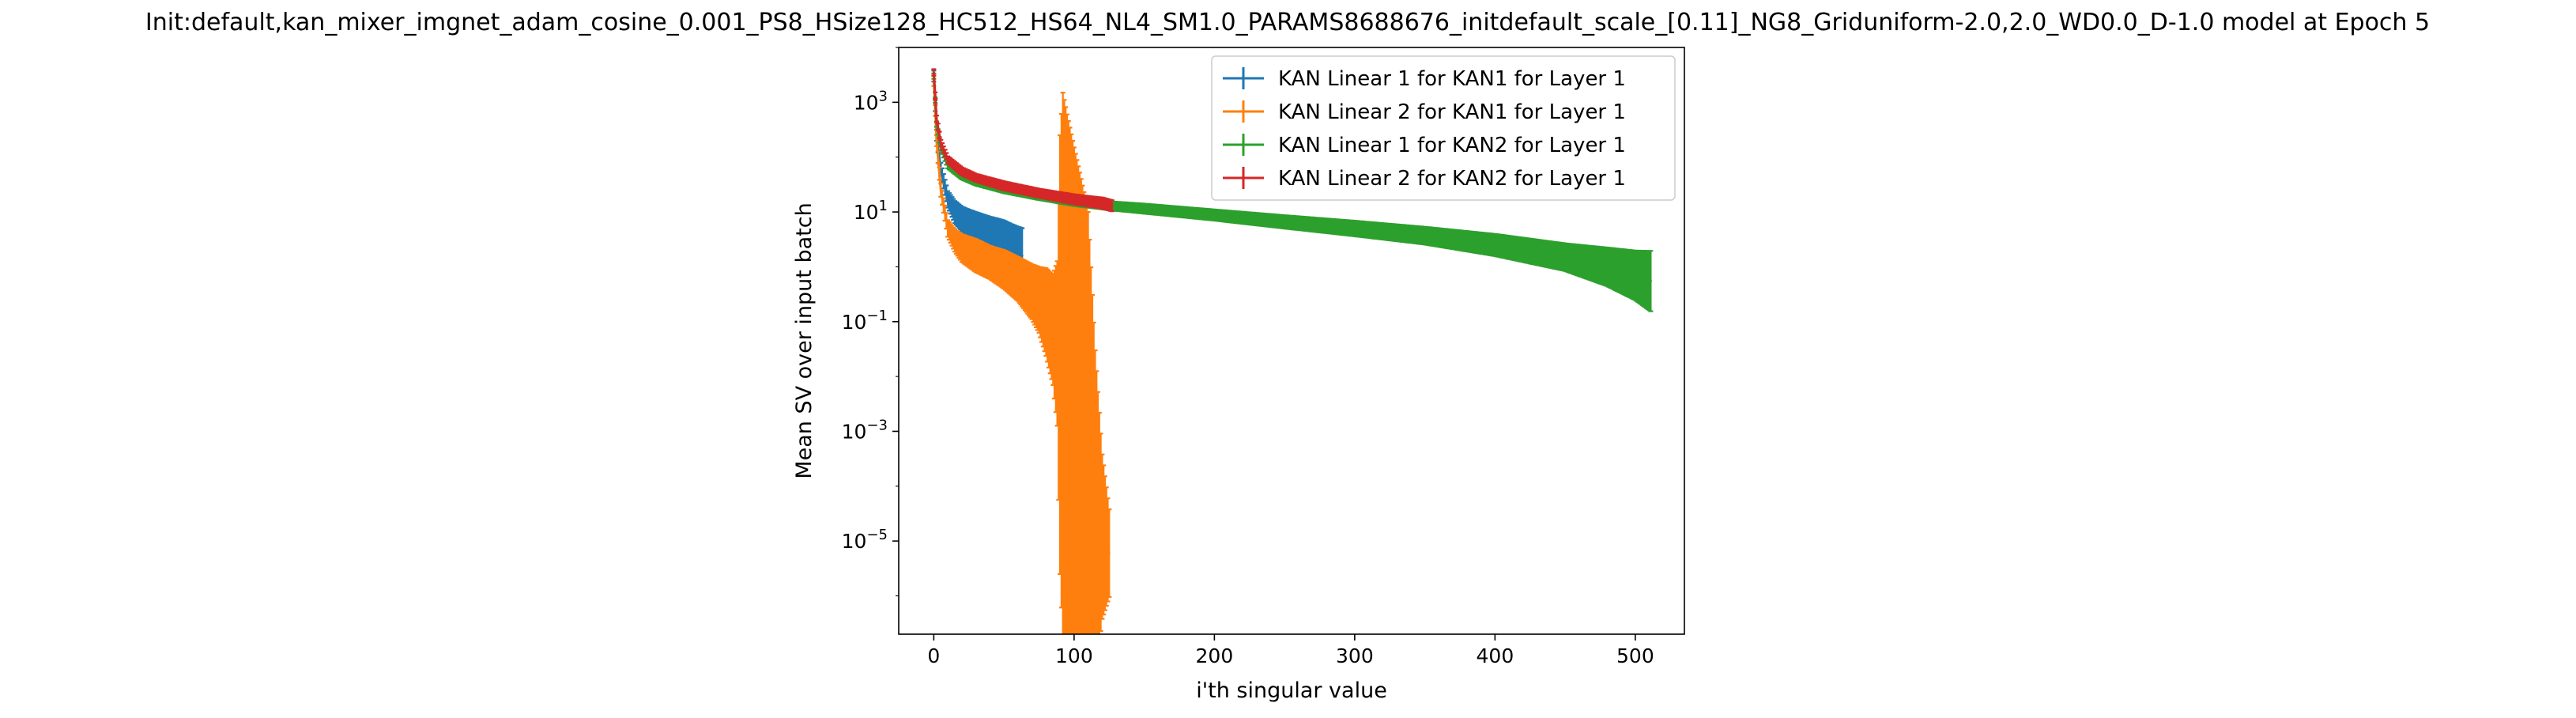 The height and width of the screenshot is (718, 2576). I want to click on y-tick-label: 10⁻³, so click(865, 430).